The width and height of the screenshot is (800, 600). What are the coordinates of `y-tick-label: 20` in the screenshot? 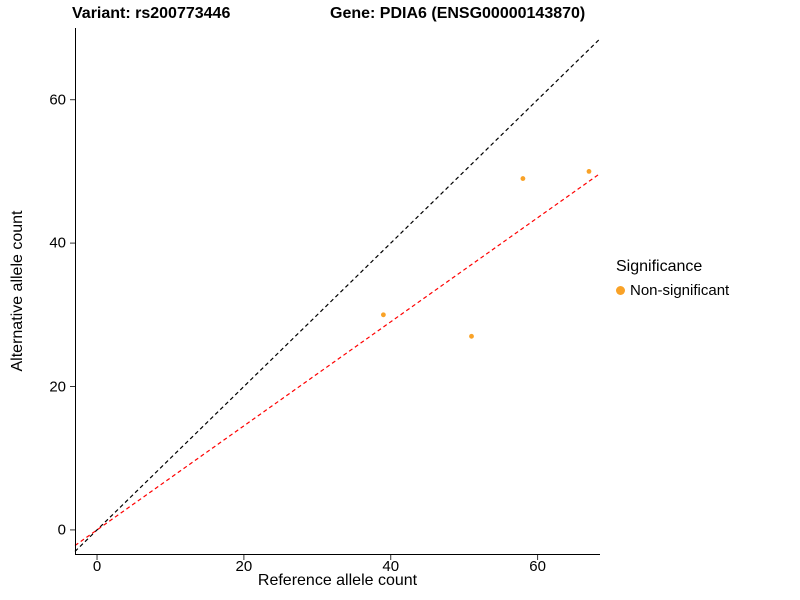 It's located at (57, 386).